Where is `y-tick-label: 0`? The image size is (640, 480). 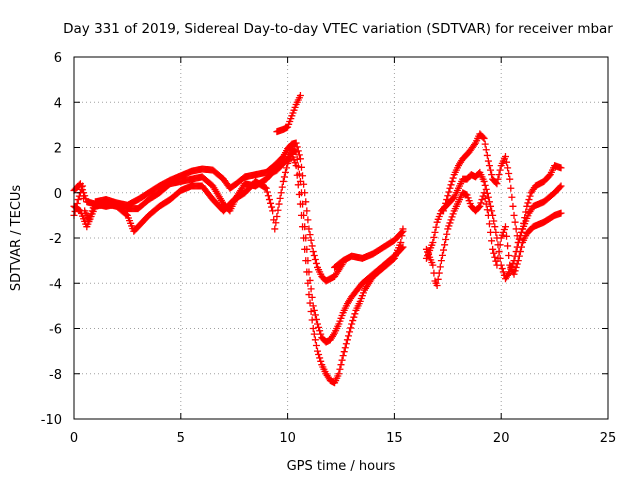 y-tick-label: 0 is located at coordinates (58, 194).